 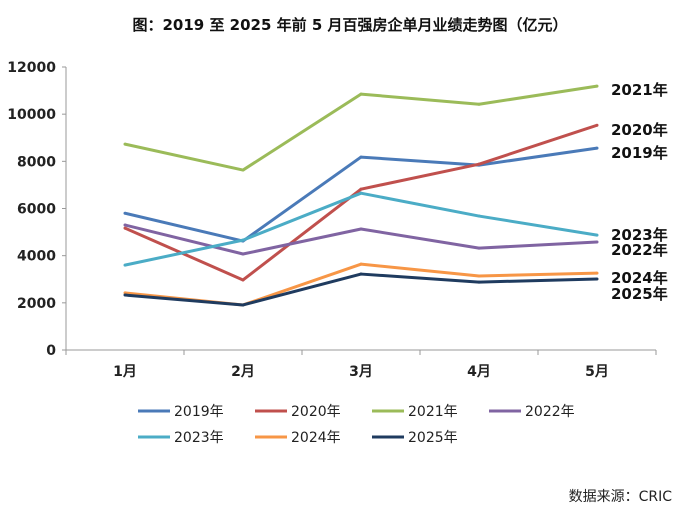 What do you see at coordinates (639, 90) in the screenshot?
I see `series-end-label: 2021年` at bounding box center [639, 90].